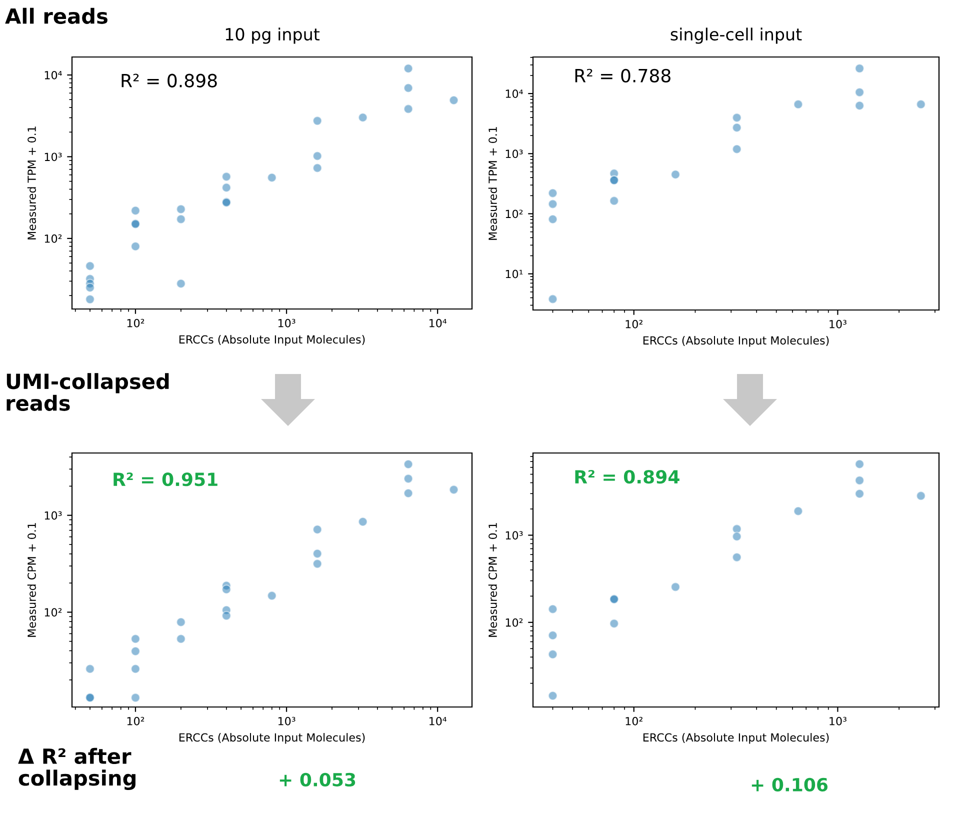 This screenshot has width=957, height=815. What do you see at coordinates (790, 785) in the screenshot?
I see `text: + 0.106` at bounding box center [790, 785].